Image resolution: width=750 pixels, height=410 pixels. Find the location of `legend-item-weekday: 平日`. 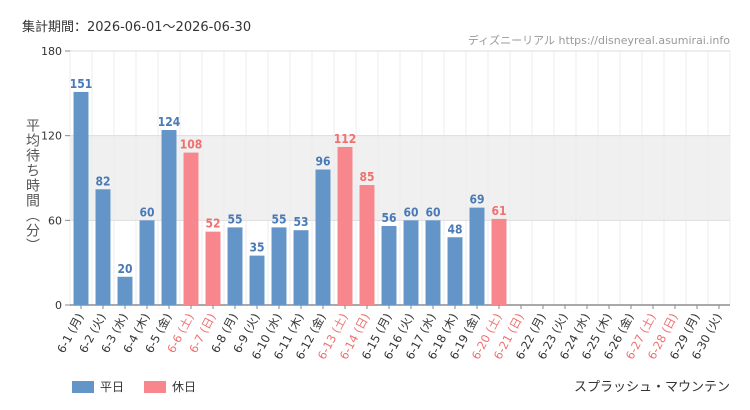

legend-item-weekday: 平日 is located at coordinates (98, 386).